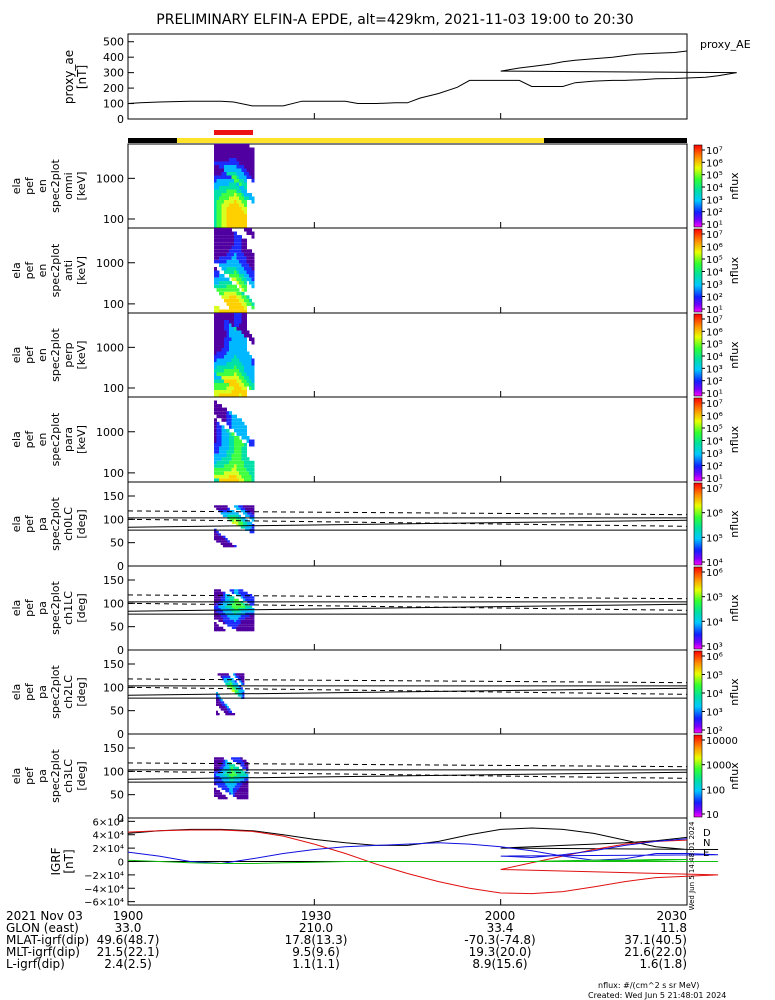 The image size is (775, 1000). Describe the element at coordinates (113, 304) in the screenshot. I see `ytick-label: 100` at that location.